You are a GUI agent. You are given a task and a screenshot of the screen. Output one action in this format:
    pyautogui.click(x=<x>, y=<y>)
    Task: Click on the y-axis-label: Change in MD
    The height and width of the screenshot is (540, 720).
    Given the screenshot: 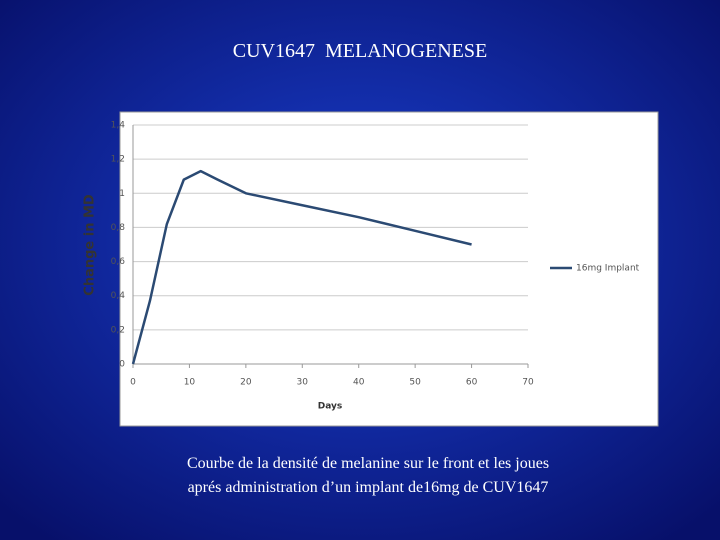 What is the action you would take?
    pyautogui.click(x=90, y=245)
    